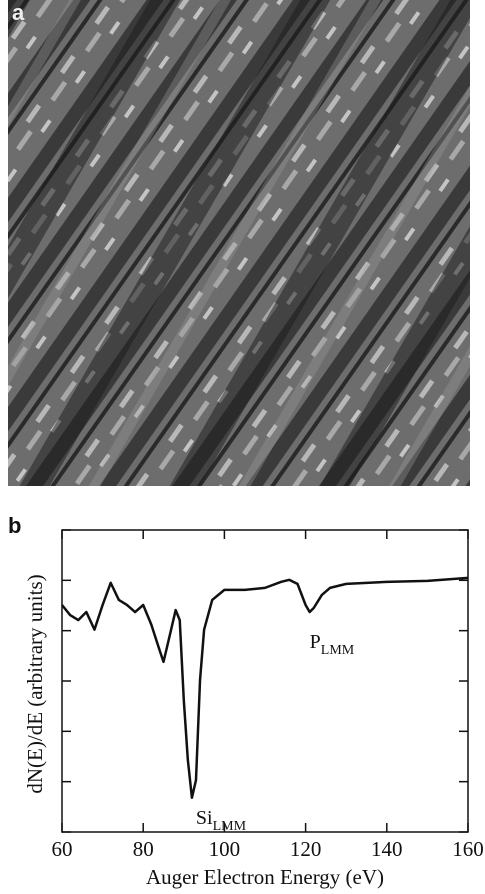 The image size is (485, 894). Describe the element at coordinates (62, 849) in the screenshot. I see `x-tick-label: 60` at that location.